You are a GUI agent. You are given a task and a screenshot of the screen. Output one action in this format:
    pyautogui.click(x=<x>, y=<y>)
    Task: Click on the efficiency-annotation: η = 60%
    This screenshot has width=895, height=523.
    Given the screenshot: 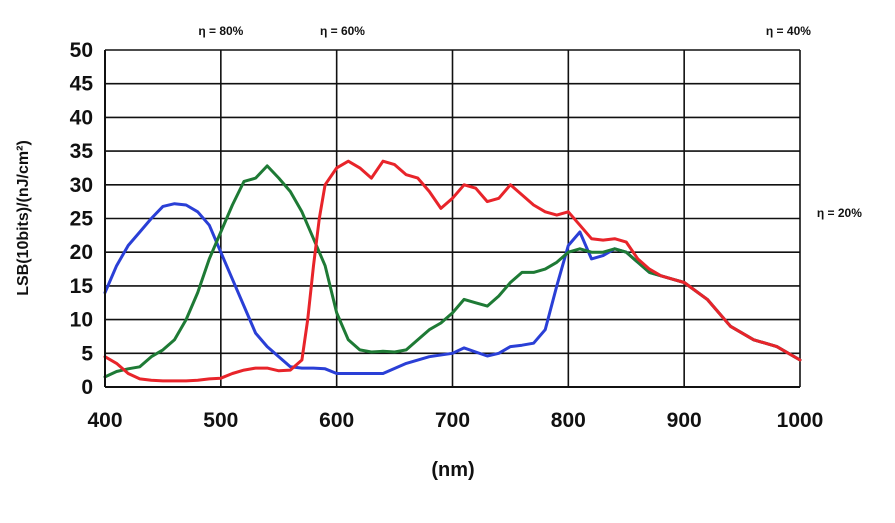 What is the action you would take?
    pyautogui.click(x=342, y=31)
    